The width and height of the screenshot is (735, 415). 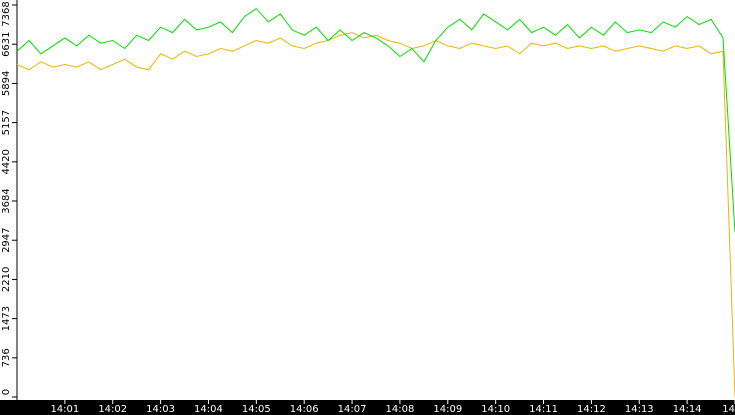 I want to click on y-tick-label: 2210, so click(x=6, y=279).